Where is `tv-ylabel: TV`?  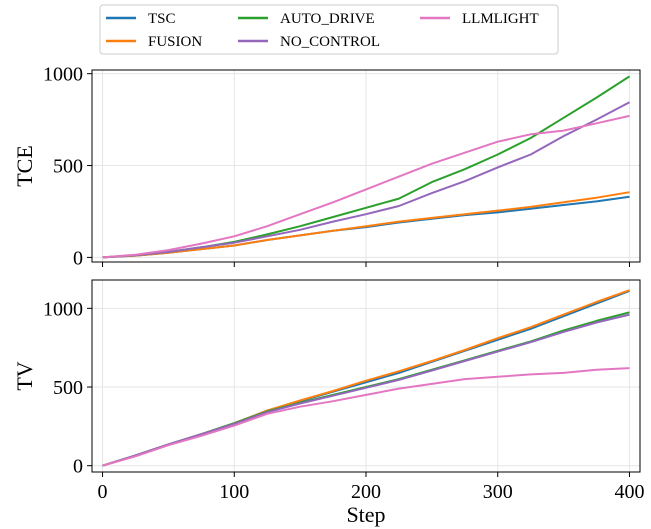 tv-ylabel: TV is located at coordinates (24, 375).